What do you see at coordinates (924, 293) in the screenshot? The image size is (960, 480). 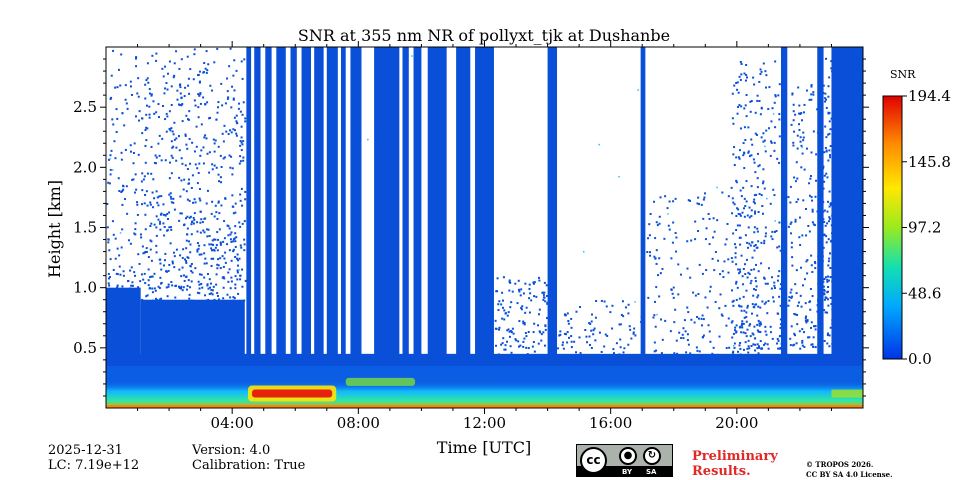 I see `colorbar-tick-label: 48.6` at bounding box center [924, 293].